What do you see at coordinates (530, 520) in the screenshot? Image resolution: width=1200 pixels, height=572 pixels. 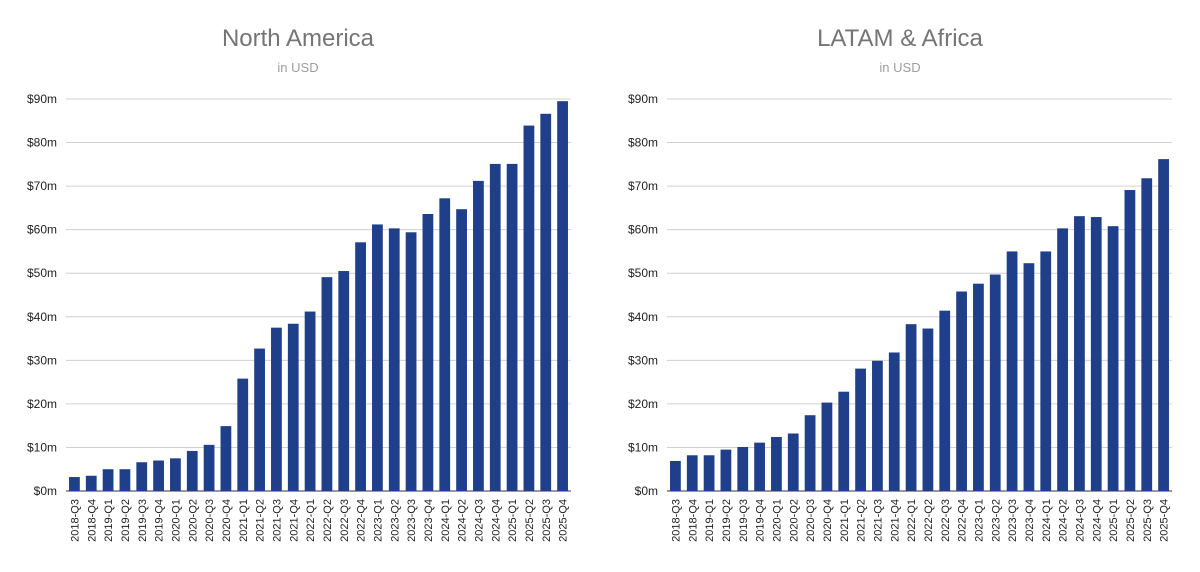 I see `x-tick-label: 2025-Q2` at bounding box center [530, 520].